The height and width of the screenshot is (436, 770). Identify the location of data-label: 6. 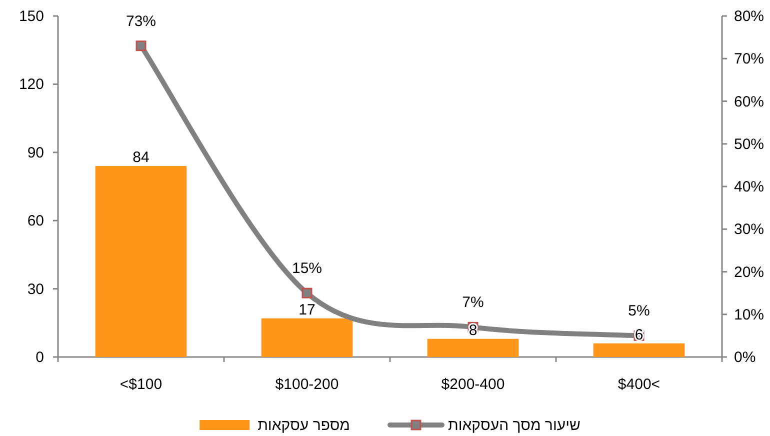
(639, 335).